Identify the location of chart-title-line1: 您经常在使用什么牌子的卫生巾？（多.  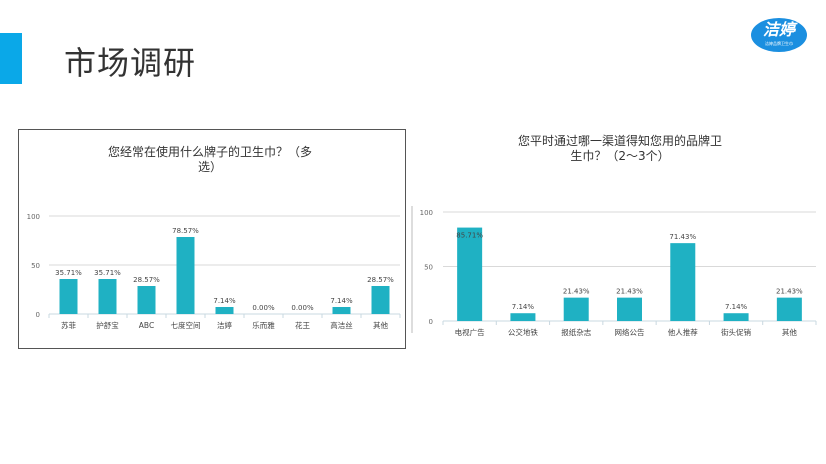
(209, 152).